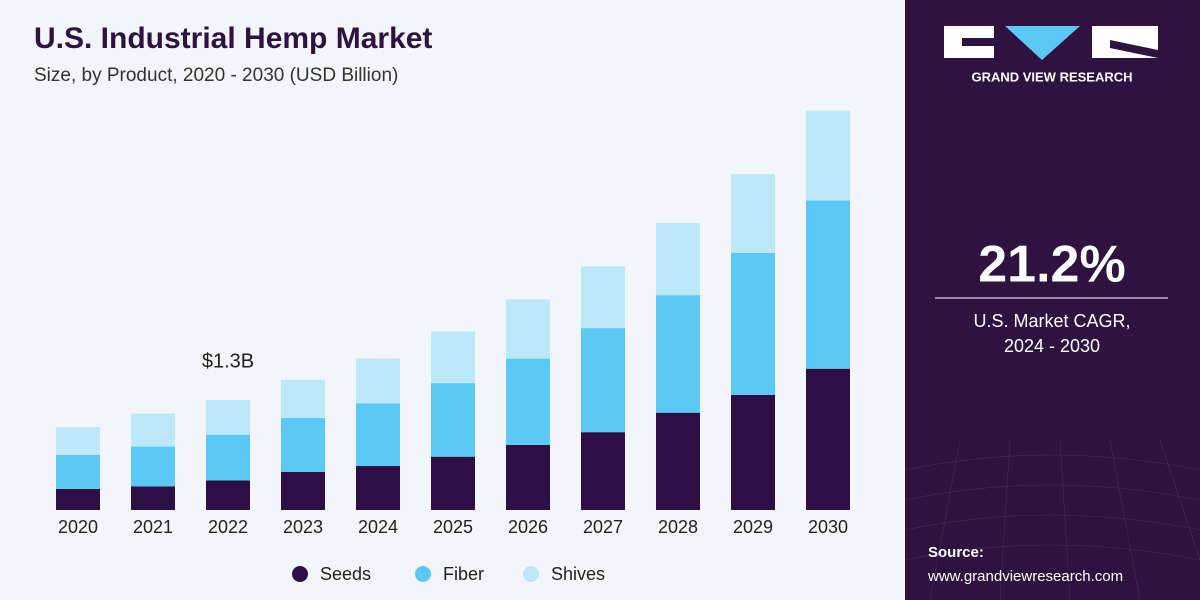  Describe the element at coordinates (1051, 43) in the screenshot. I see `logo` at that location.